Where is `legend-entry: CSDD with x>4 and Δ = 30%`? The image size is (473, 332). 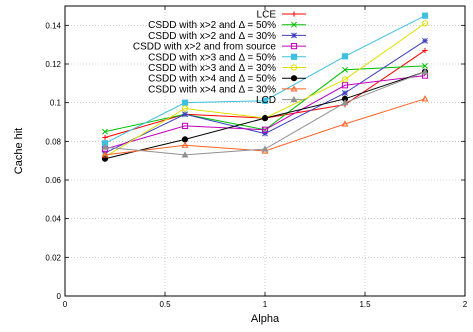
legend-entry: CSDD with x>4 and Δ = 30% is located at coordinates (227, 89).